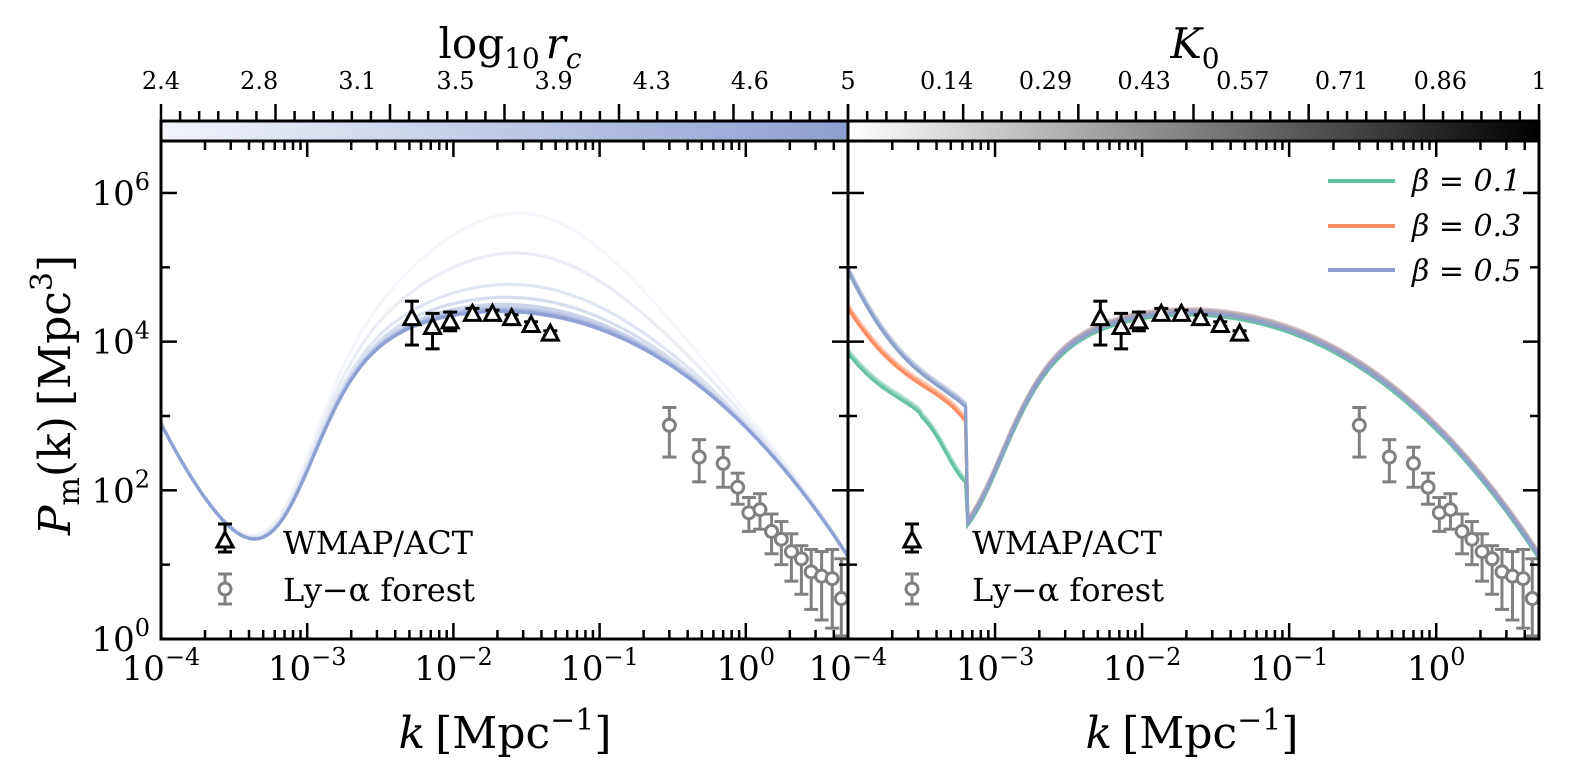 This screenshot has height=784, width=1577. I want to click on colorbar-k0-ticks: 0.14 0.29 0.43 0.57 0.71 0.86 1, so click(1196, 94).